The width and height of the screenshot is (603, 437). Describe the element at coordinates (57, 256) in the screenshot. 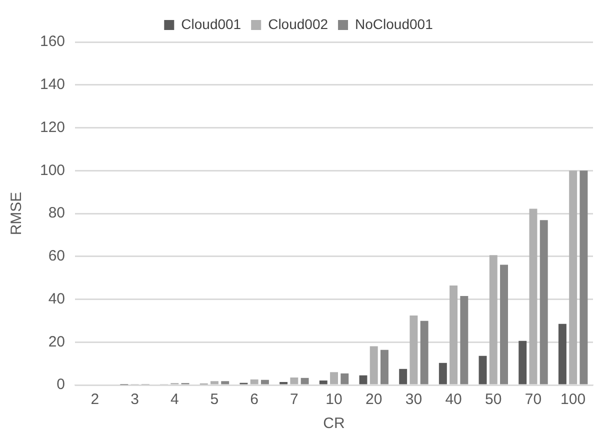

I see `y-tick-label: 60` at that location.